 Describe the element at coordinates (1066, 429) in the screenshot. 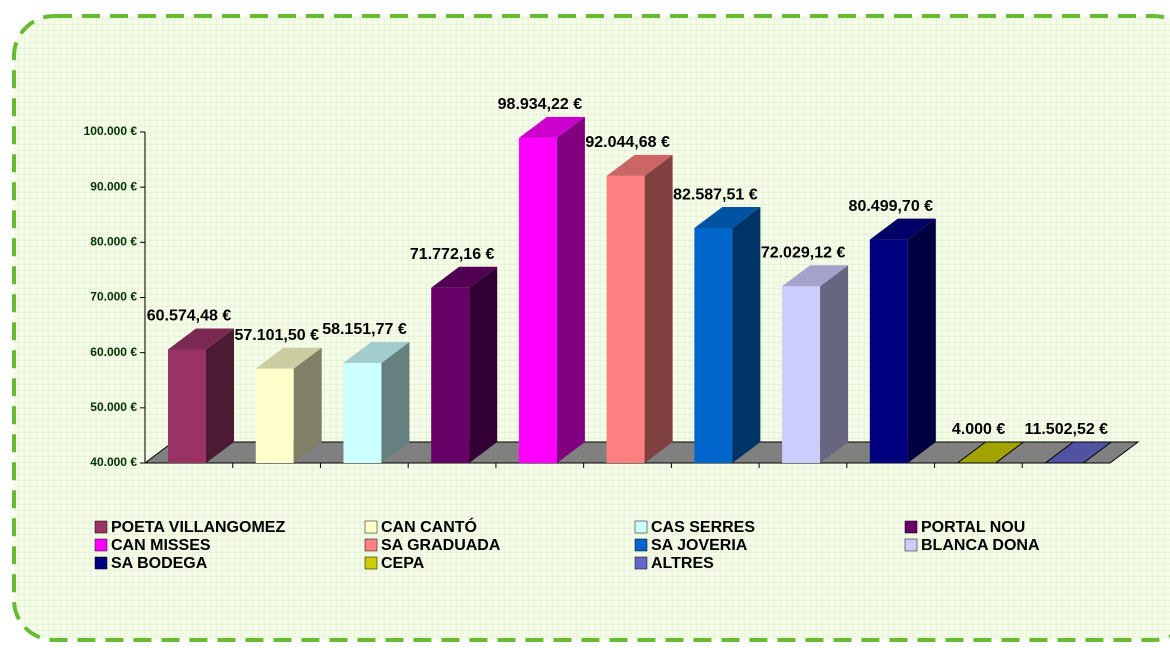

I see `data-label: 11.502,52 €` at that location.